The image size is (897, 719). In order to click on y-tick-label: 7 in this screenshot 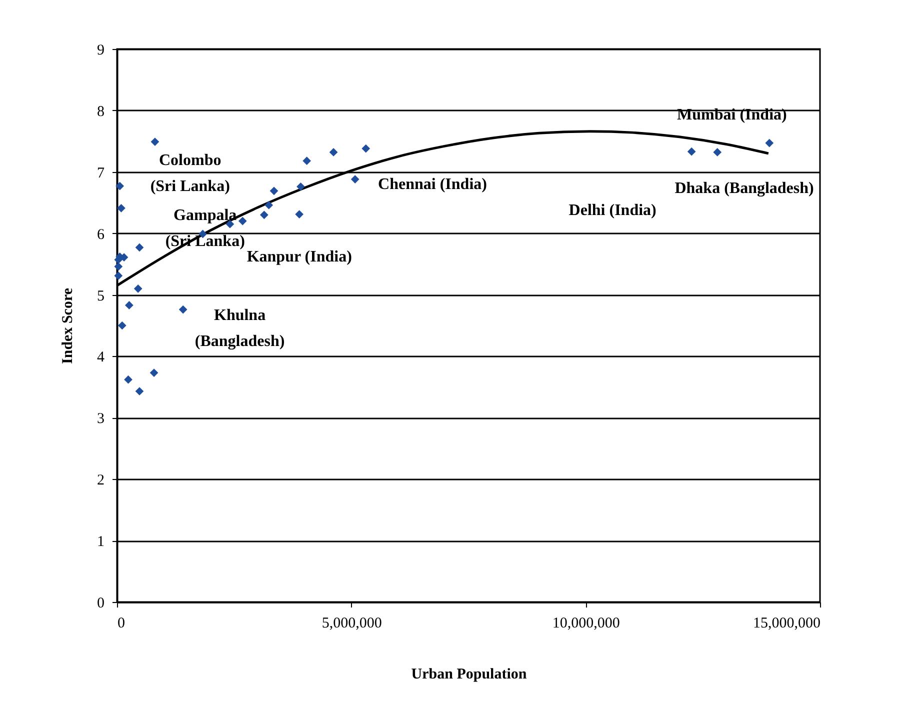, I will do `click(101, 173)`.